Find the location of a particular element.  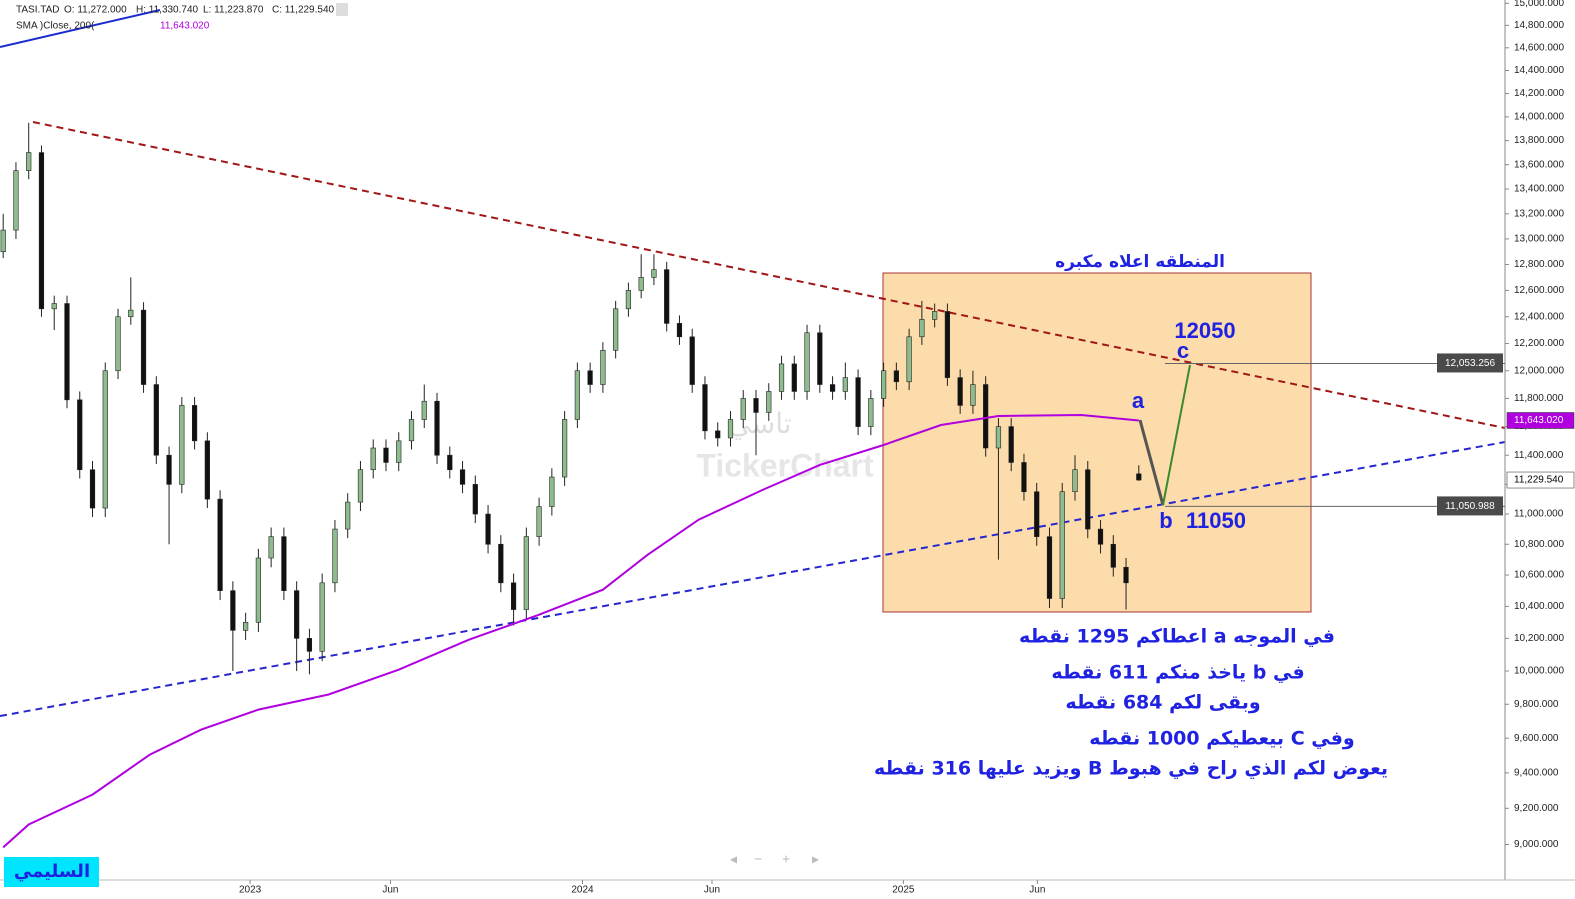

zoom-out: − is located at coordinates (758, 859).